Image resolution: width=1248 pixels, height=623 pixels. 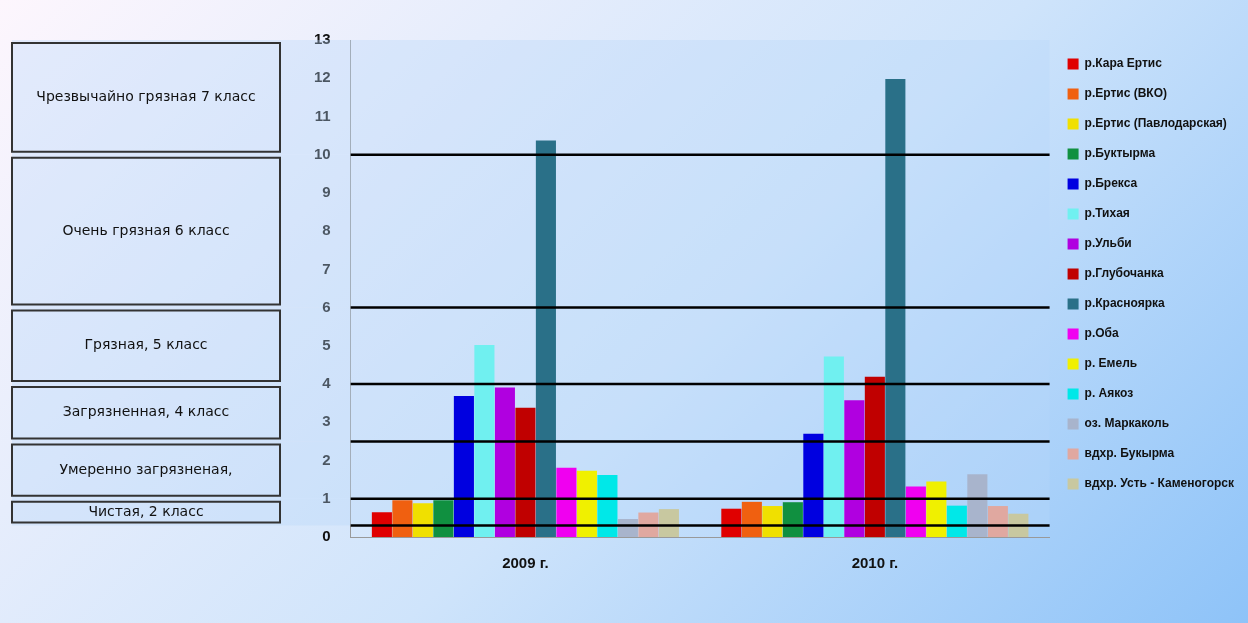 What do you see at coordinates (146, 95) in the screenshot?
I see `band-label: Чрезвычайно грязная 7 класс` at bounding box center [146, 95].